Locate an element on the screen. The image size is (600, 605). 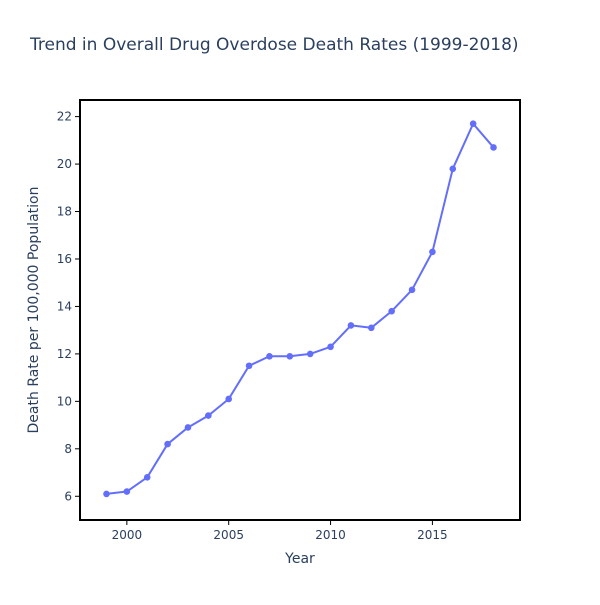
x-tick-label: 2000 is located at coordinates (127, 535).